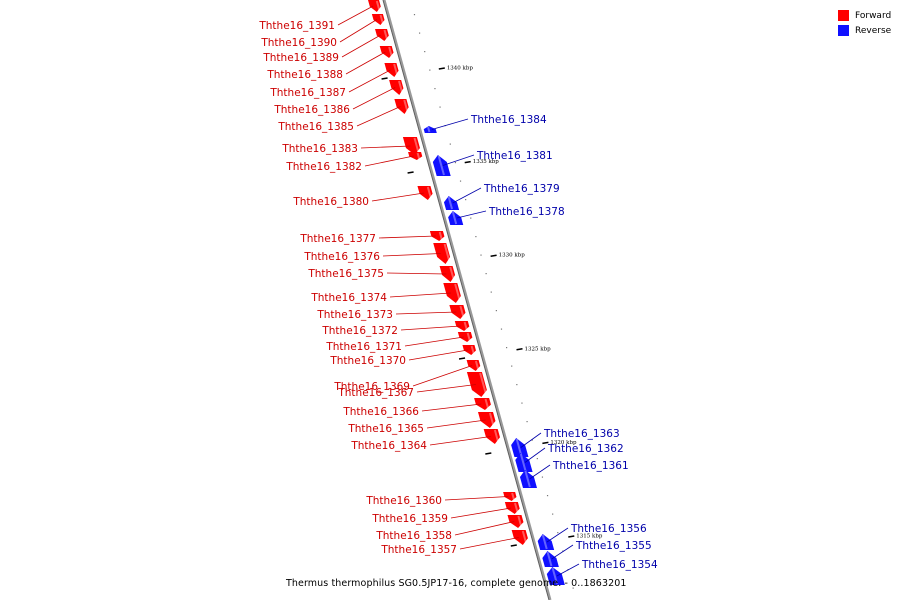 The image size is (900, 604). What do you see at coordinates (323, 167) in the screenshot?
I see `forward-gene-label: Ththe16_1382` at bounding box center [323, 167].